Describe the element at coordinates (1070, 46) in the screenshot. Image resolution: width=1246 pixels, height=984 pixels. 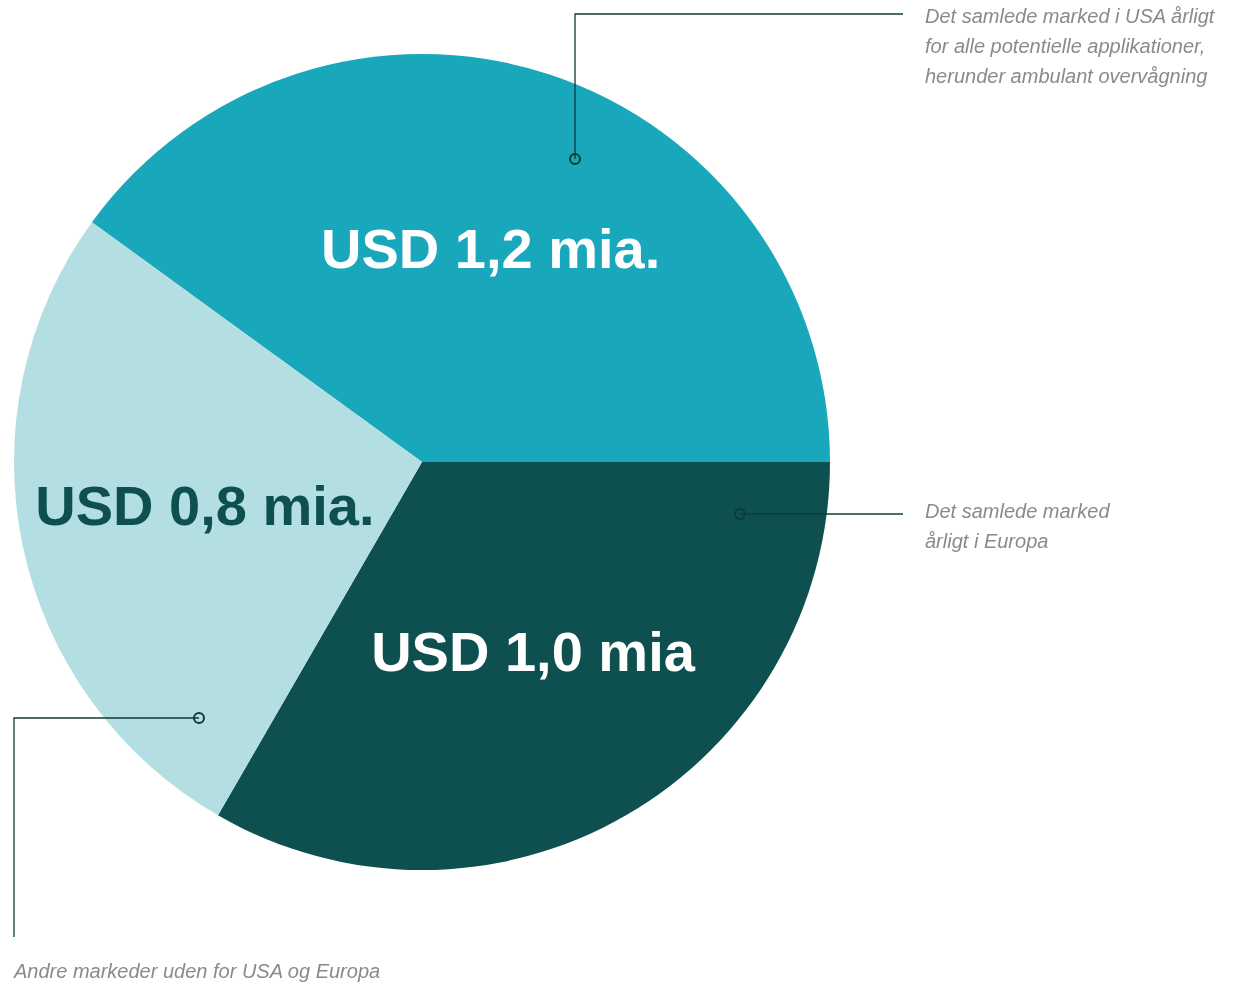
I see `slice-label: Det samlede marked i USA årligt for alle potentielle applikationer, herunder ambulant overvågning` at that location.